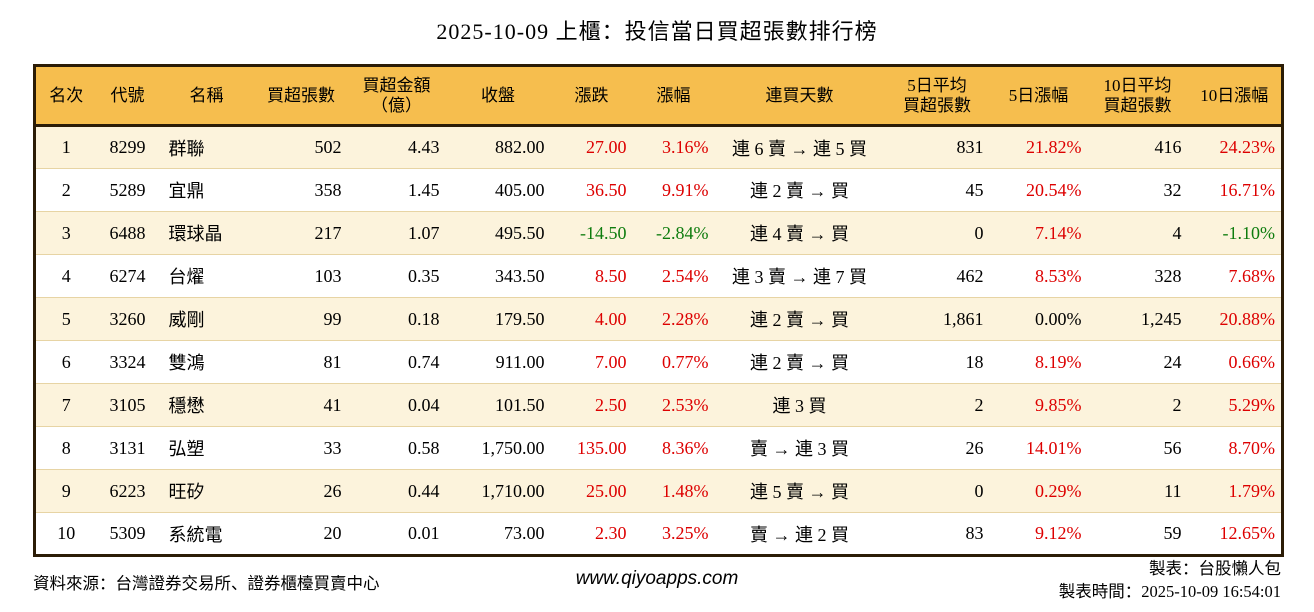 The image size is (1314, 612). I want to click on cell-code: 3105, so click(127, 405).